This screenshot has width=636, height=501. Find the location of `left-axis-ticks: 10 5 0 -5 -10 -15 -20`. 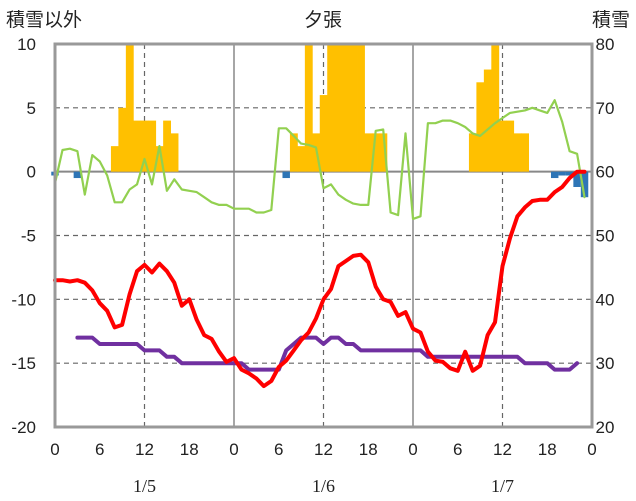

left-axis-ticks: 10 5 0 -5 -10 -15 -20 is located at coordinates (23, 236).